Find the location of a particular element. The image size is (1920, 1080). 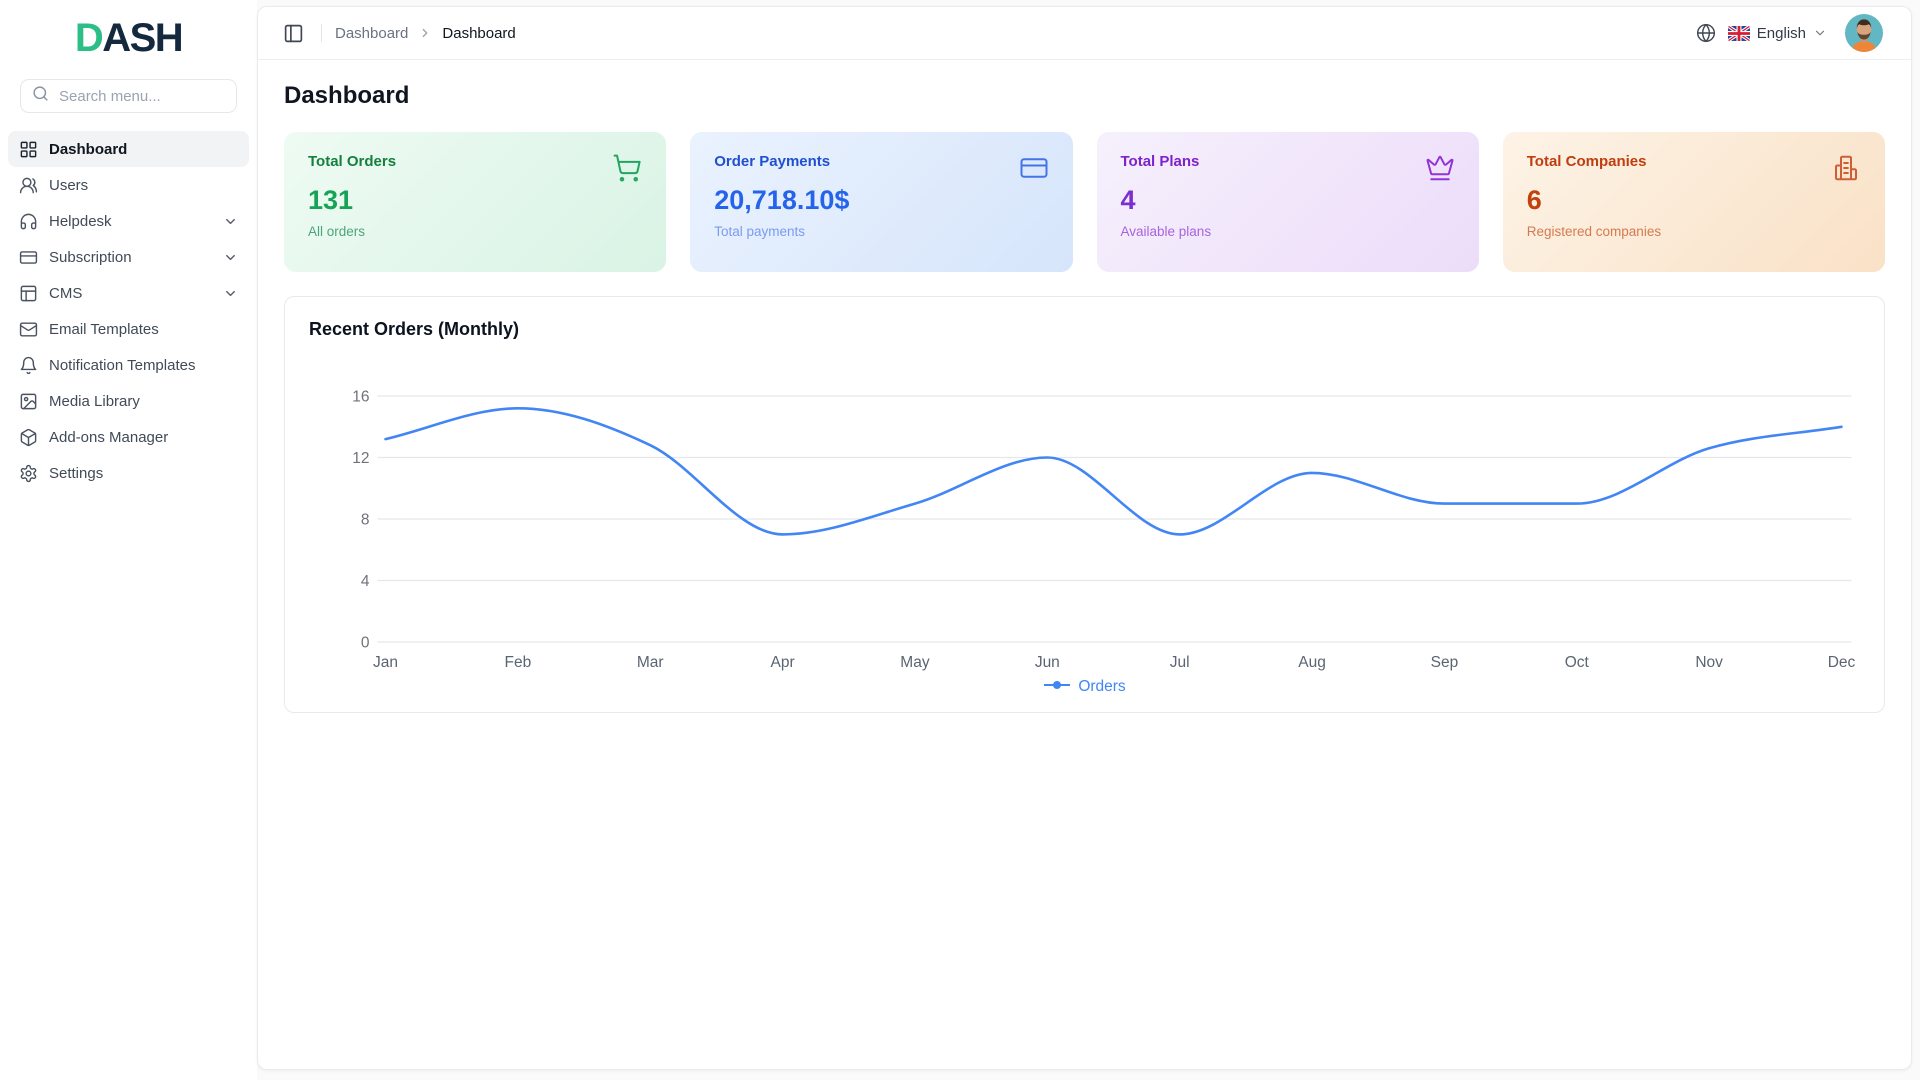

sidebar-toggle-button is located at coordinates (293, 33).